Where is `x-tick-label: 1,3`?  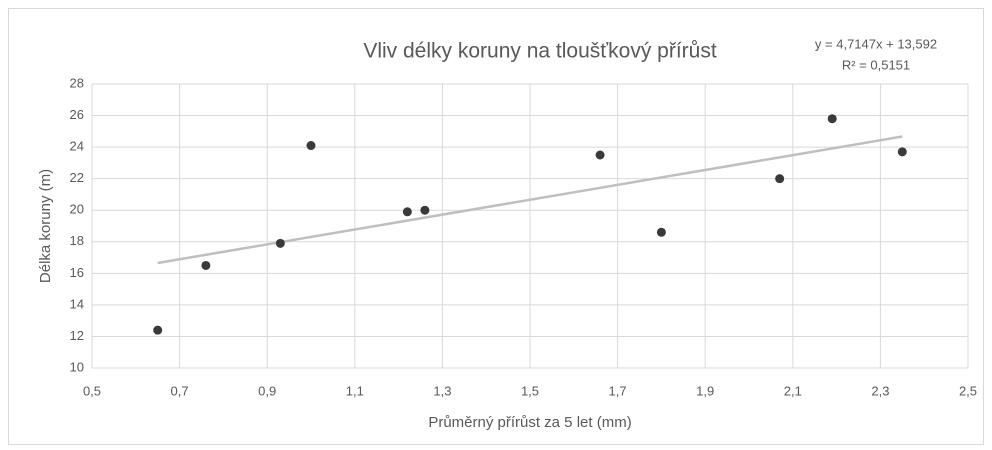 x-tick-label: 1,3 is located at coordinates (442, 390).